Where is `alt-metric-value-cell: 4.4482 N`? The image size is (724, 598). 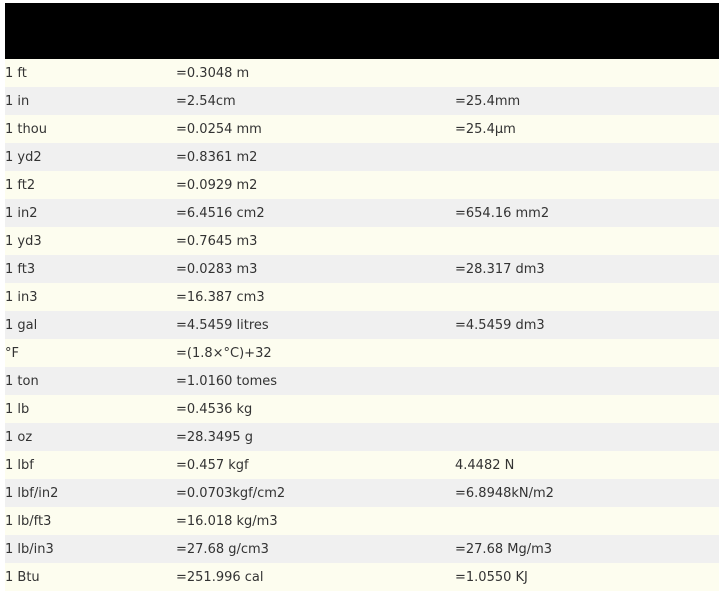 alt-metric-value-cell: 4.4482 N is located at coordinates (485, 465).